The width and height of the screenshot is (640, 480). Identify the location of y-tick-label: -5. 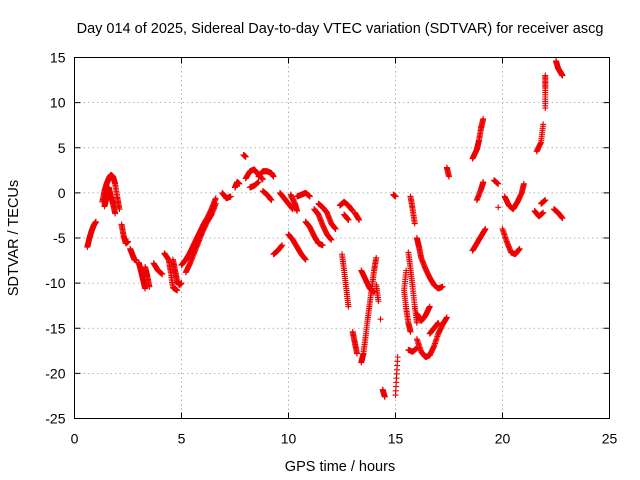
(59, 238).